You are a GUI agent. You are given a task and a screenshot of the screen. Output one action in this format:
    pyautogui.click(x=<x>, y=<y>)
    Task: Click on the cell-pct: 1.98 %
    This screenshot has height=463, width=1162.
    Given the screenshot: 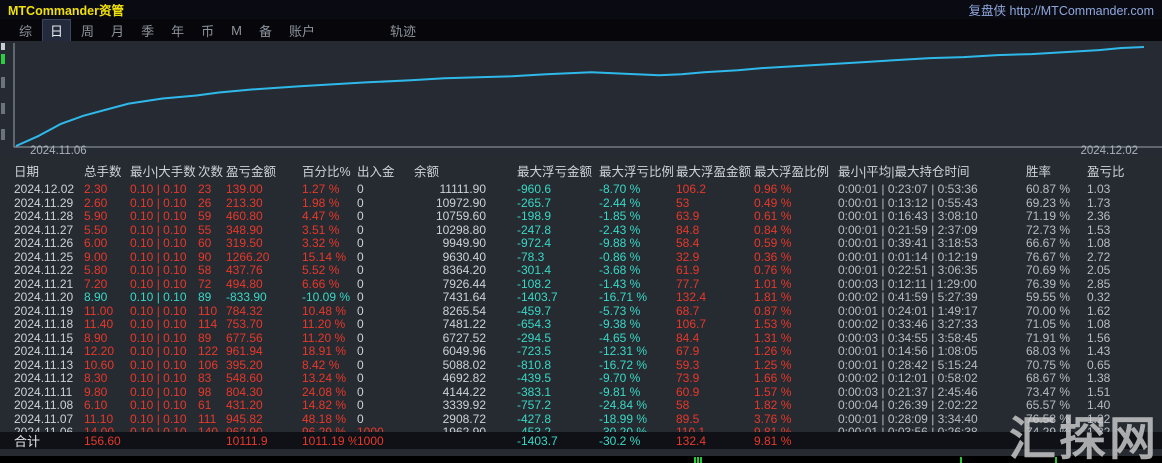 What is the action you would take?
    pyautogui.click(x=321, y=203)
    